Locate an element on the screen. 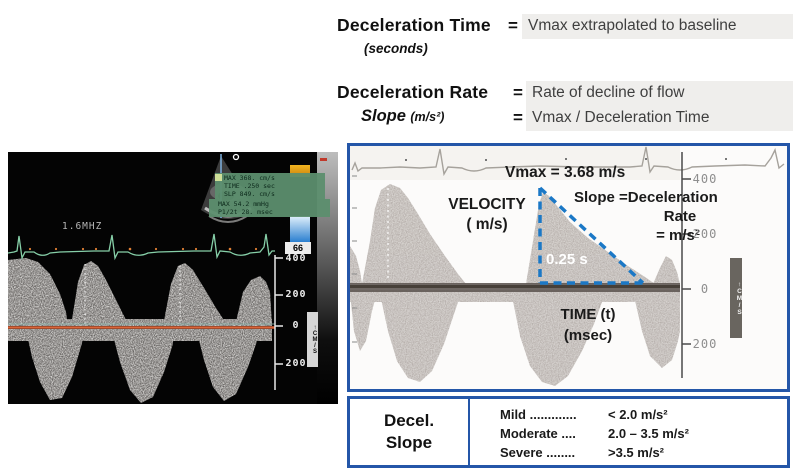  vmax-annotation: Vmax = 3.68 m/s is located at coordinates (565, 172).